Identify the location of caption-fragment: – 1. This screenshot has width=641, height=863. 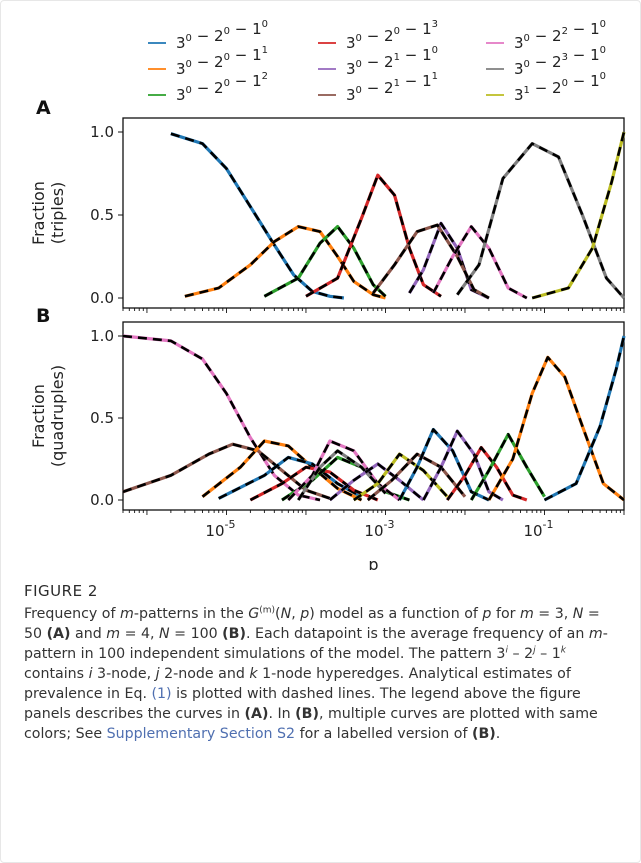
(548, 654).